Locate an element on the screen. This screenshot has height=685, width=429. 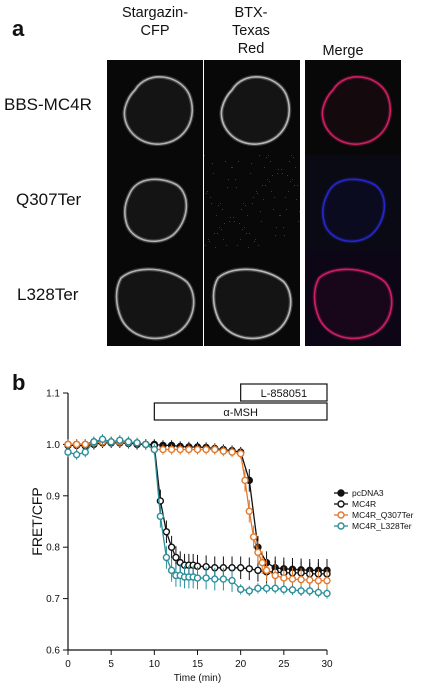
y-tick-label: 0.7 is located at coordinates (53, 599).